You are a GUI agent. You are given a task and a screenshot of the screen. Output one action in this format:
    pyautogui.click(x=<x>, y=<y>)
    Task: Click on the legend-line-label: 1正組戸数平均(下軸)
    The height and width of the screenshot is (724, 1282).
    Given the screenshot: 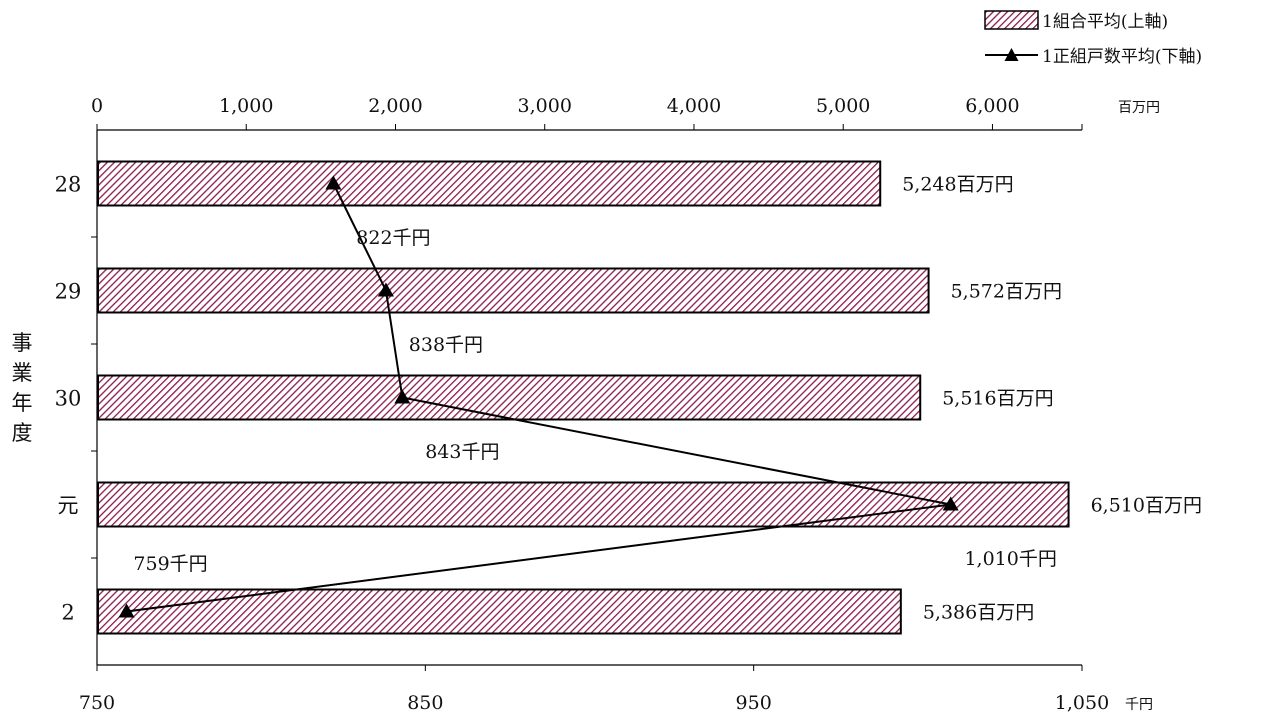 What is the action you would take?
    pyautogui.click(x=1122, y=57)
    